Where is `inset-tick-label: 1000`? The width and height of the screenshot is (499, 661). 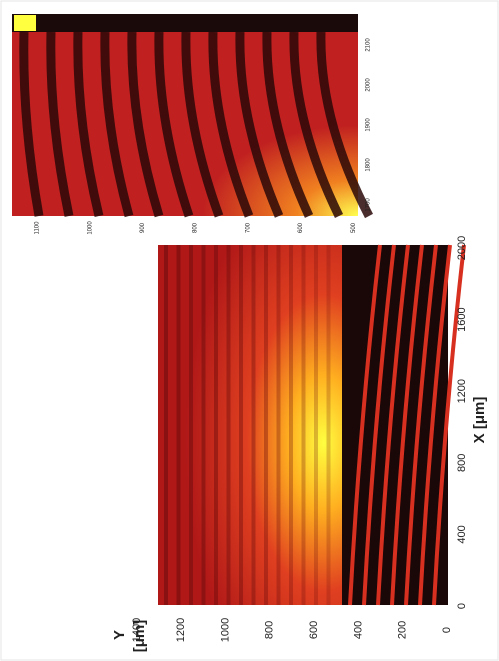
inset-tick-label: 1000 is located at coordinates (90, 228).